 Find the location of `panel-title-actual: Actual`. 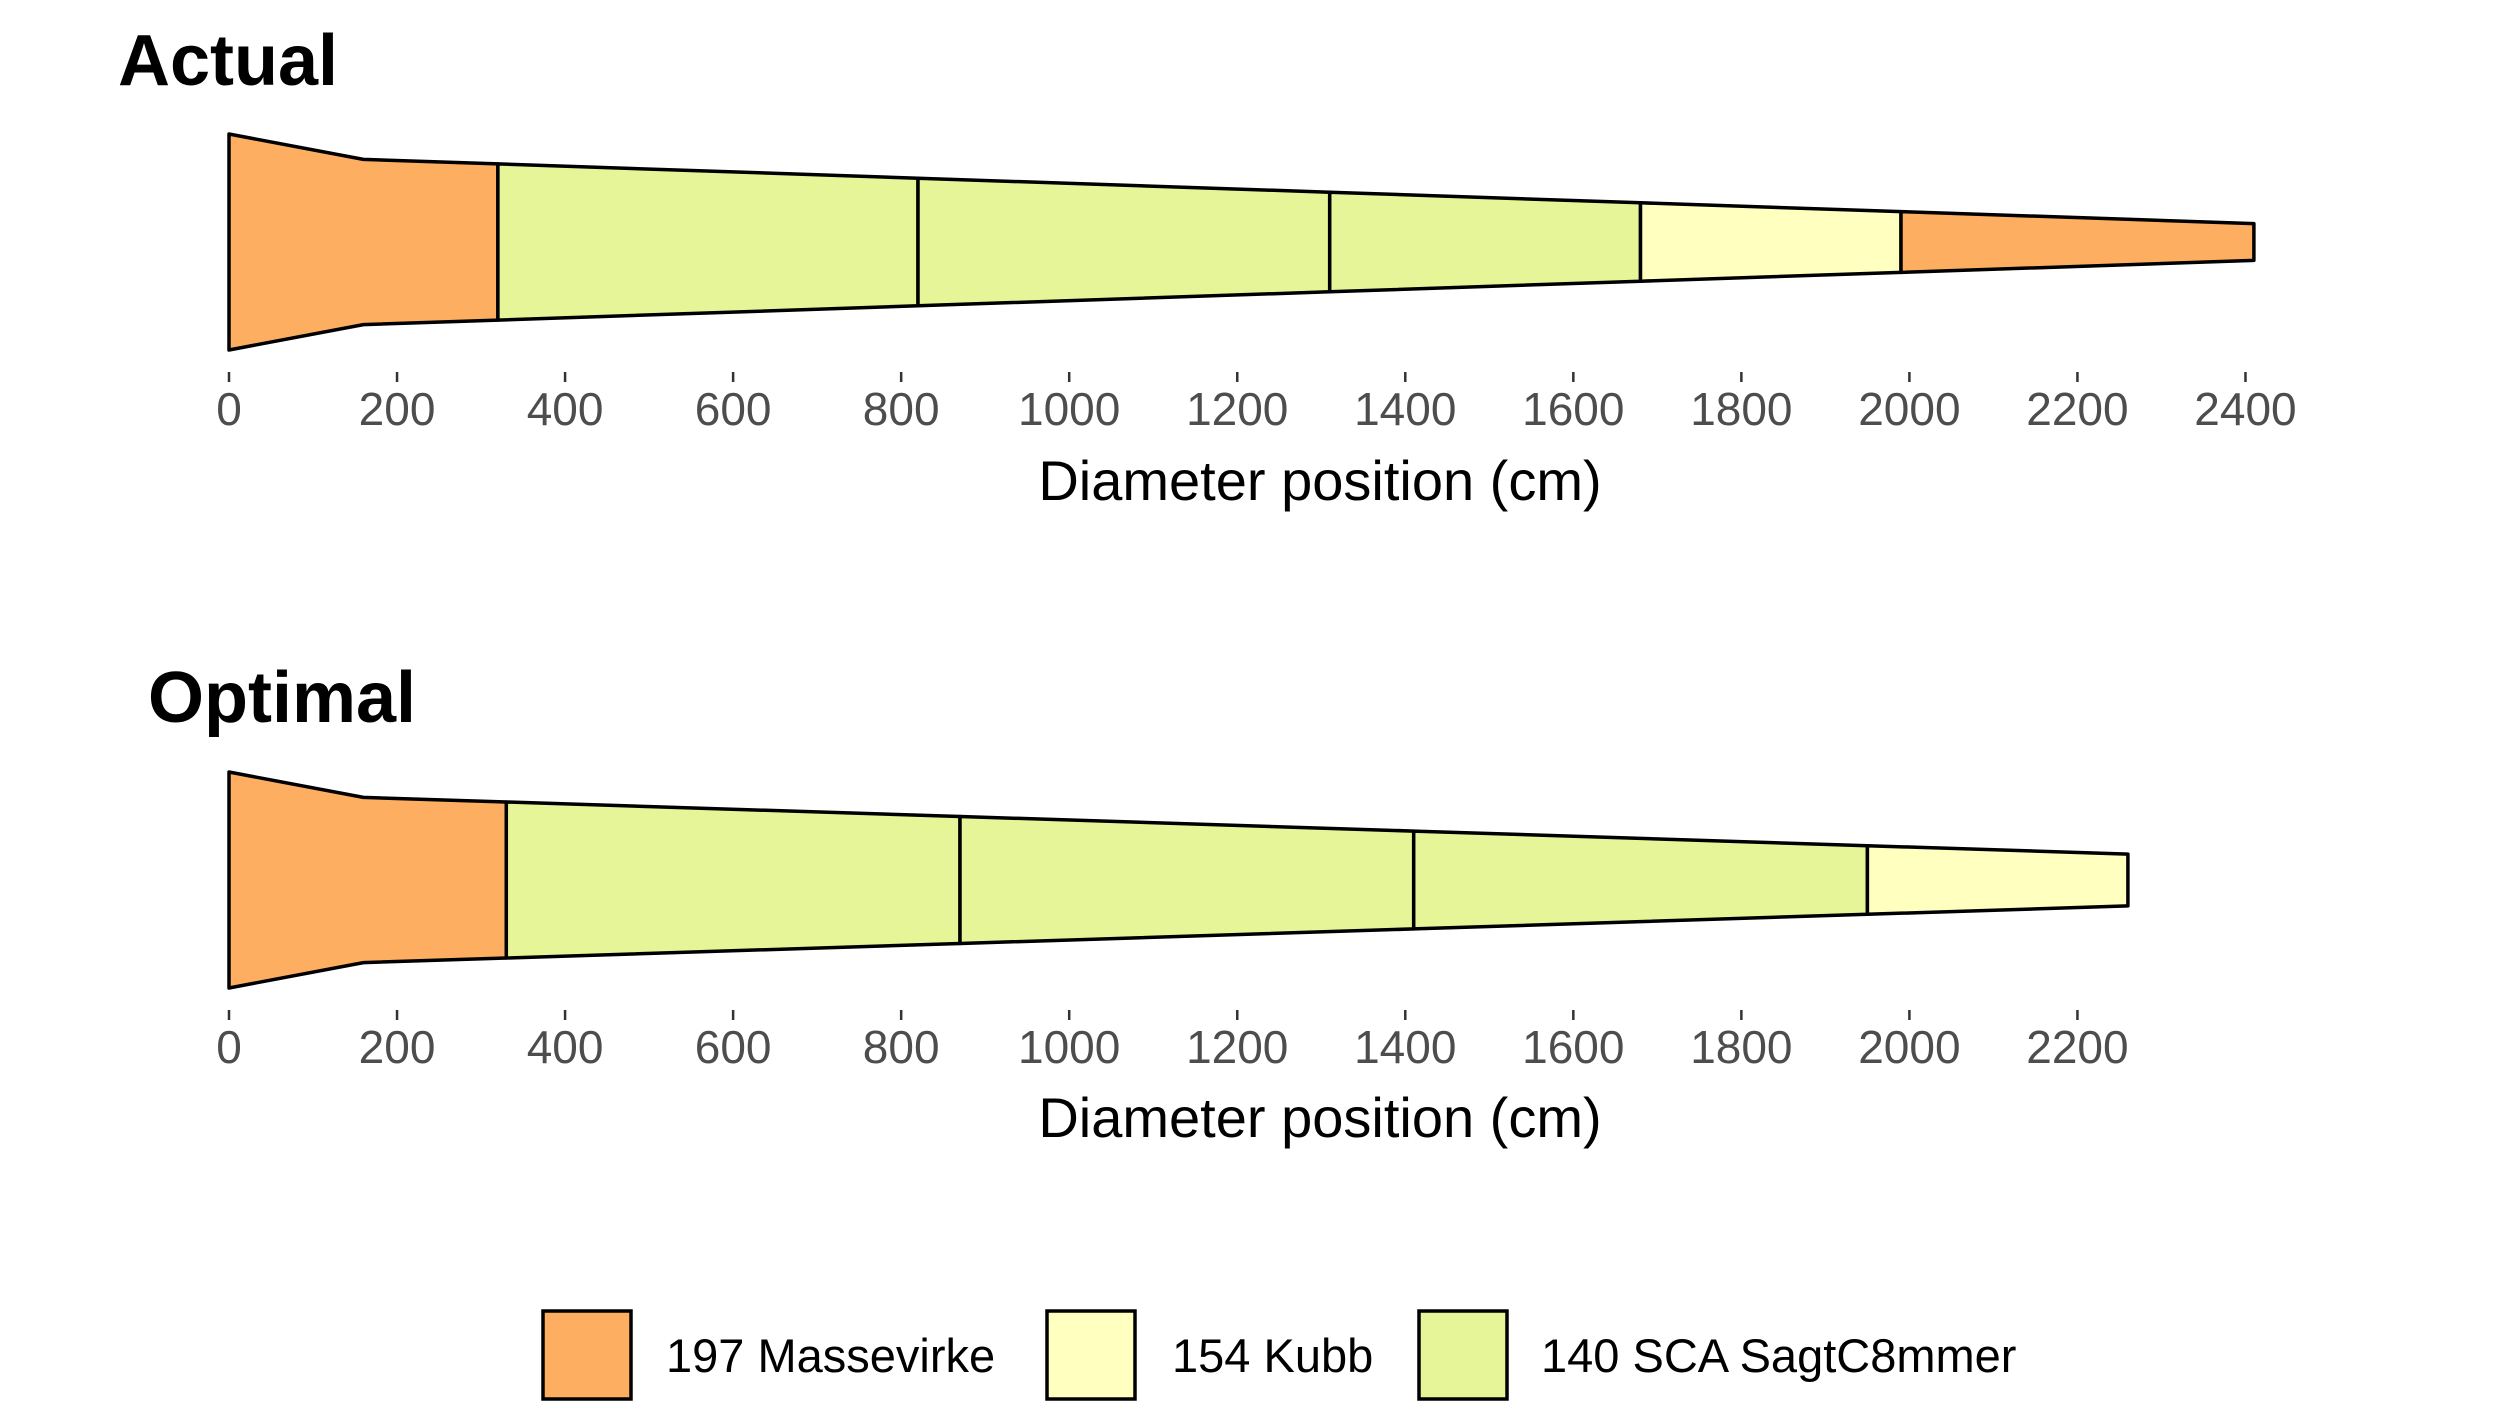

panel-title-actual: Actual is located at coordinates (228, 61).